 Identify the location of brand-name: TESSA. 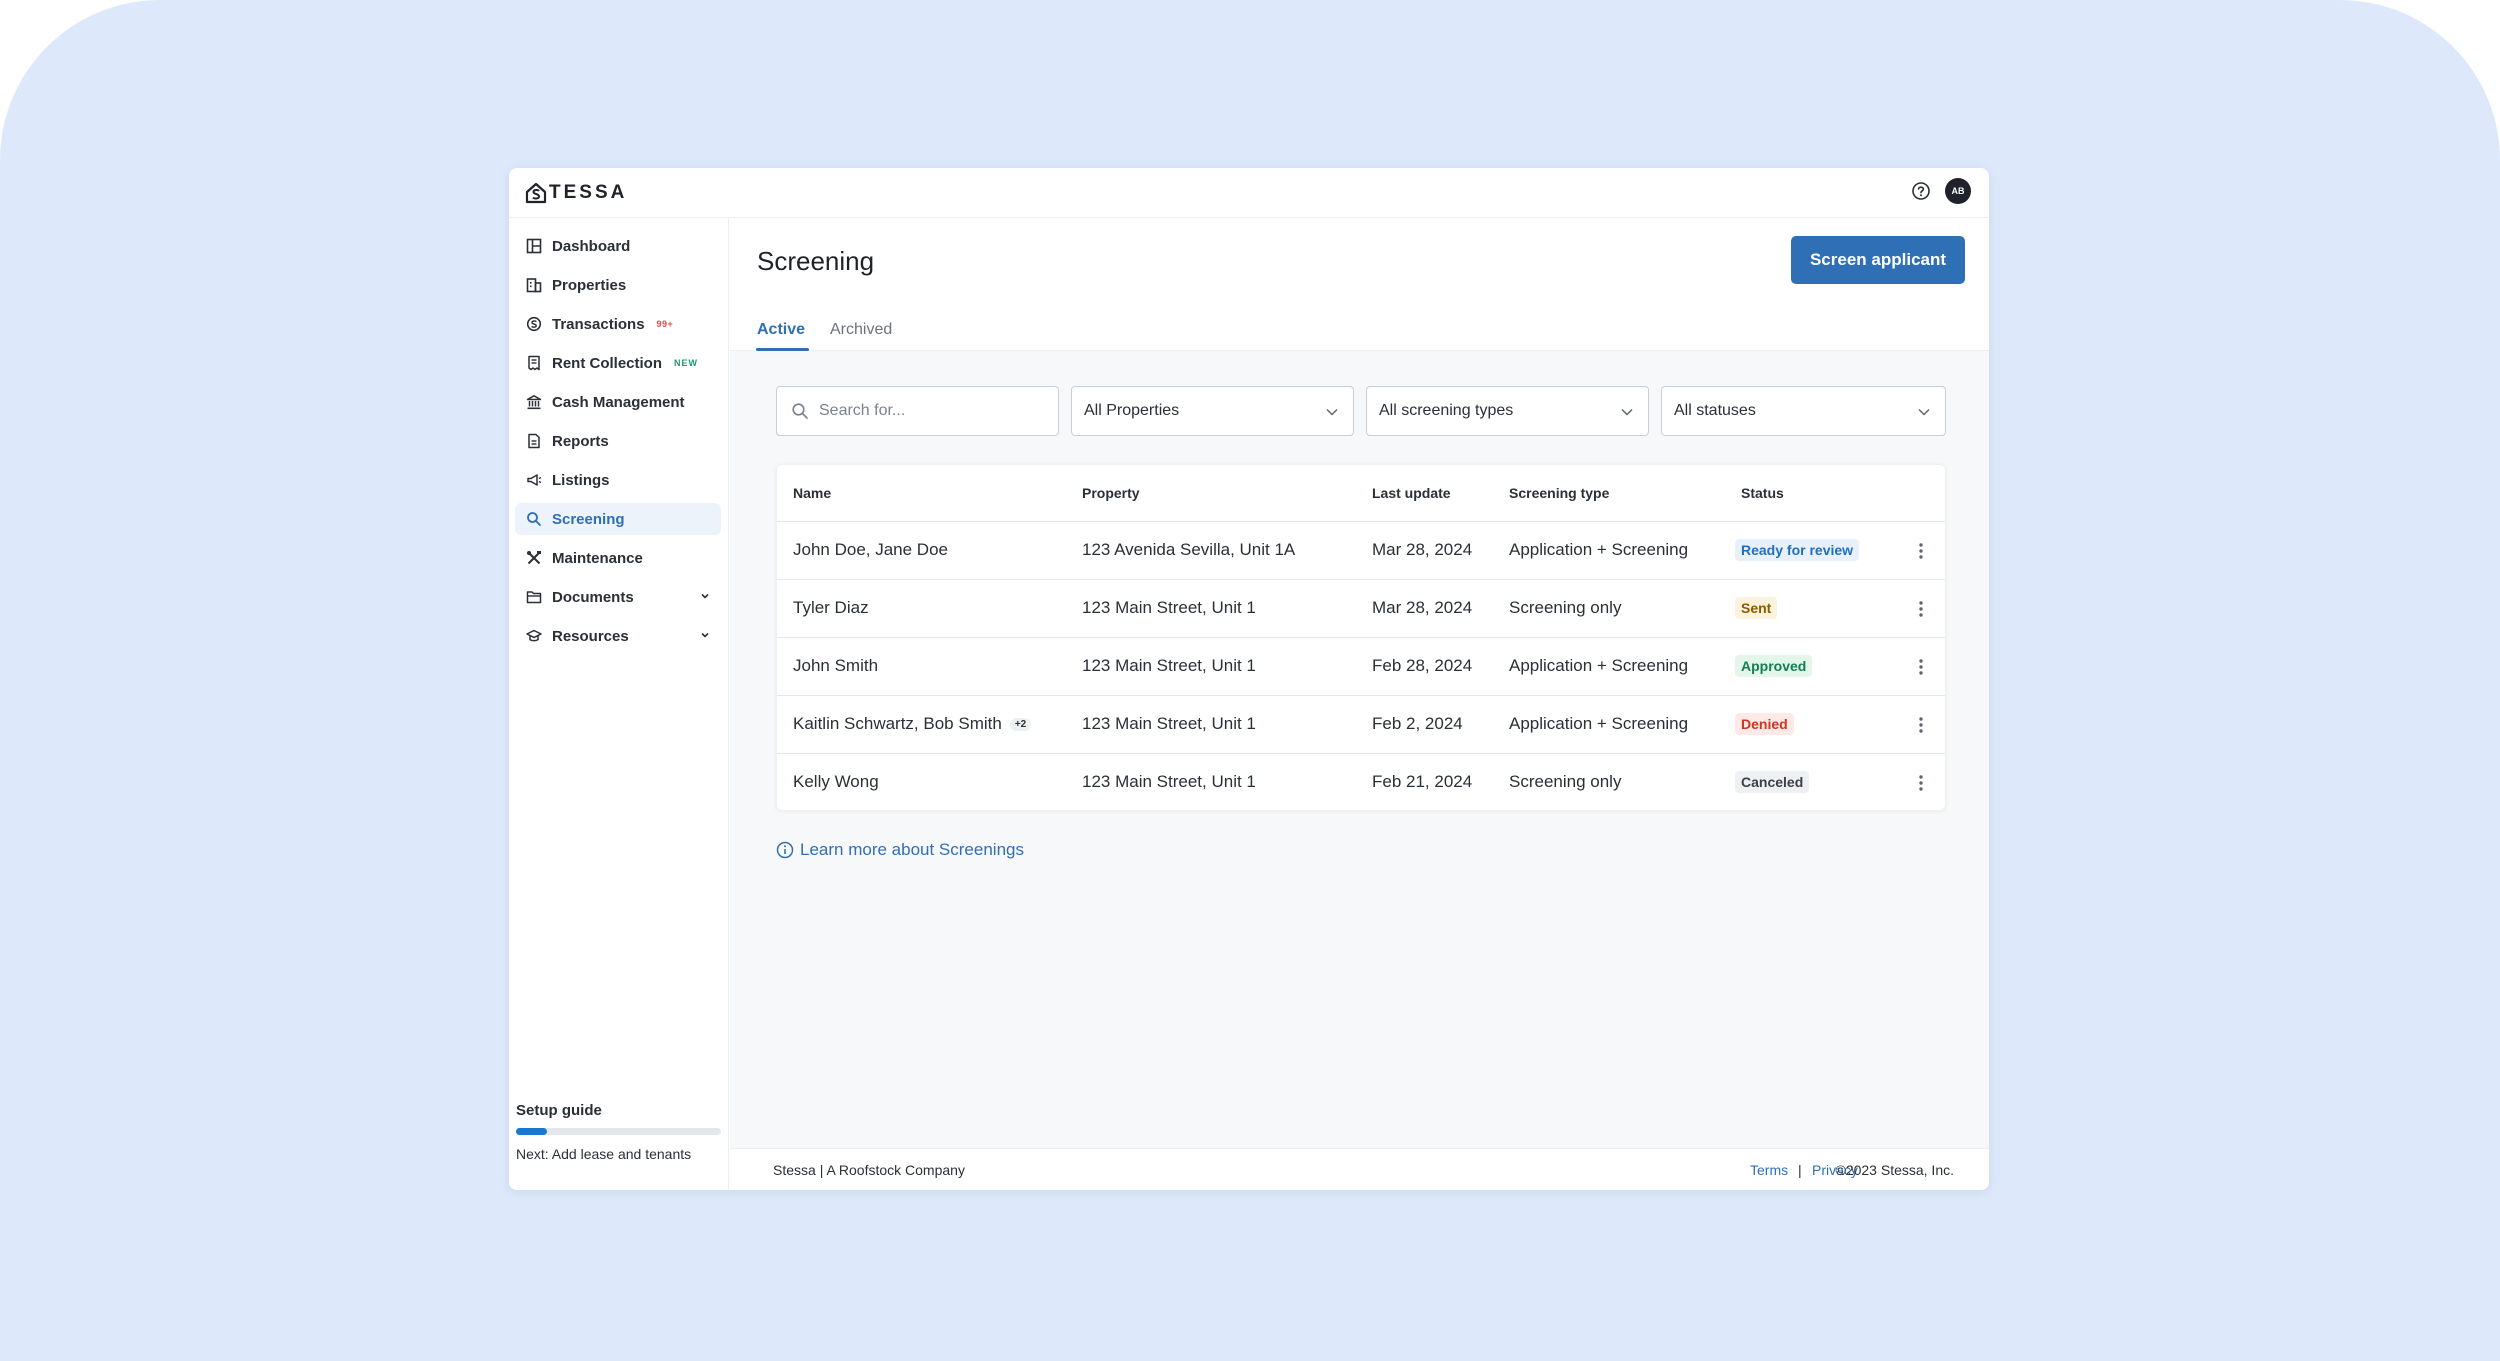
(588, 192).